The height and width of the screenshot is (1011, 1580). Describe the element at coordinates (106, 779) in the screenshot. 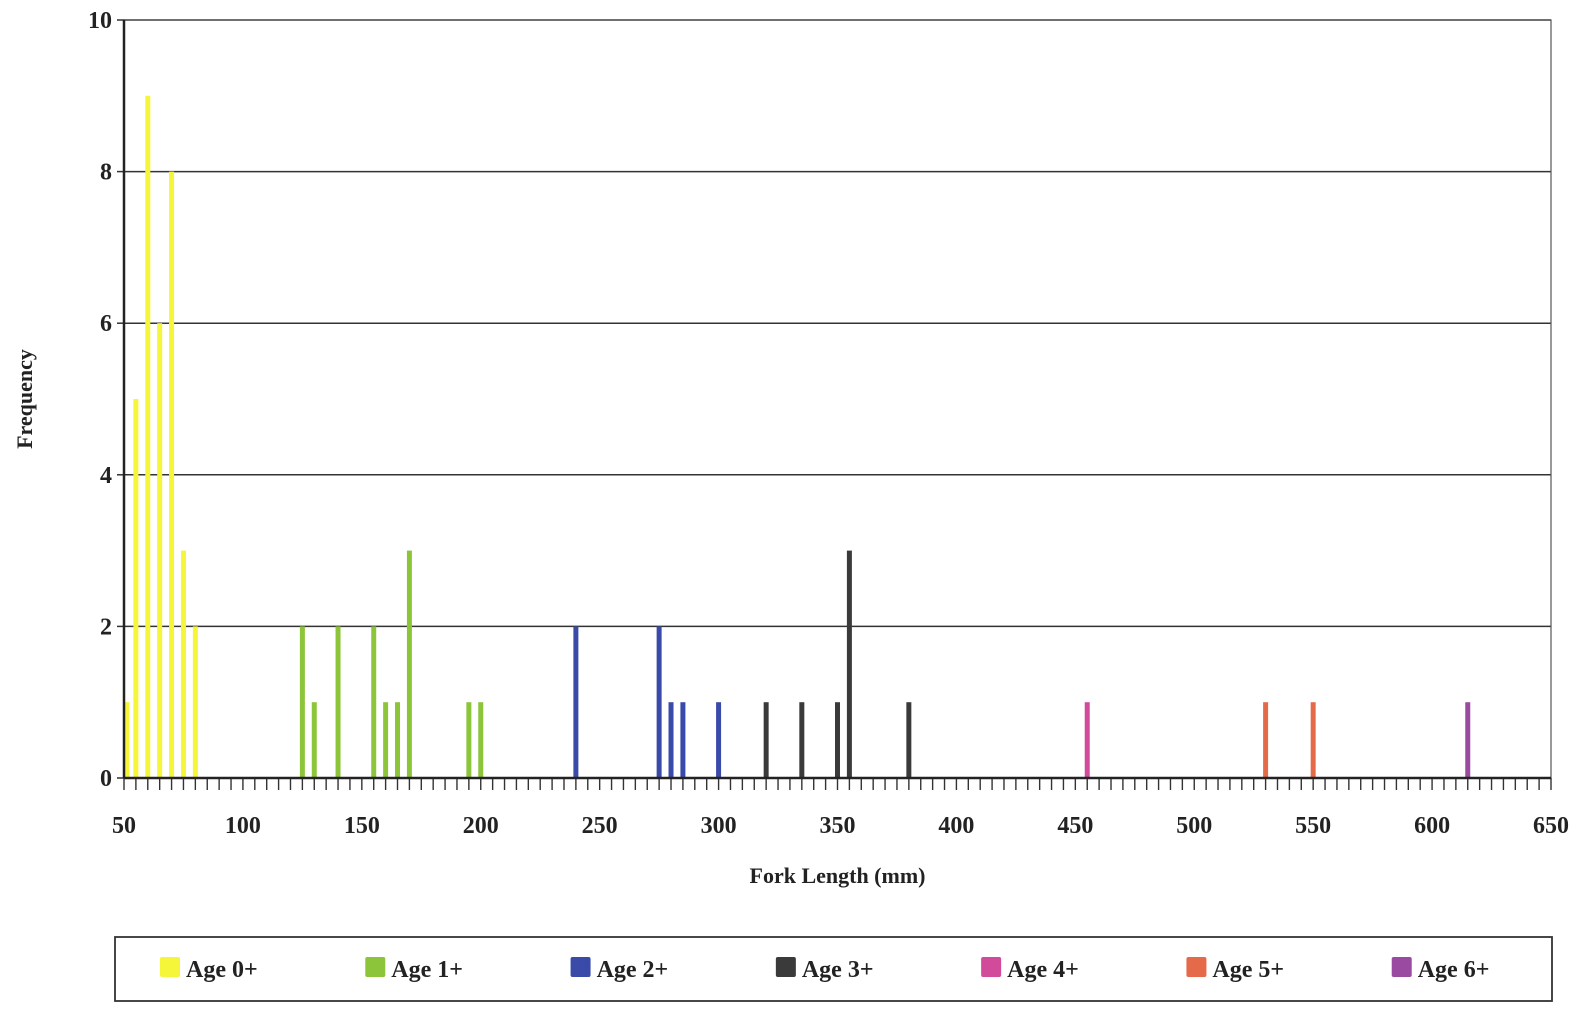

I see `y-tick-label: 0` at that location.